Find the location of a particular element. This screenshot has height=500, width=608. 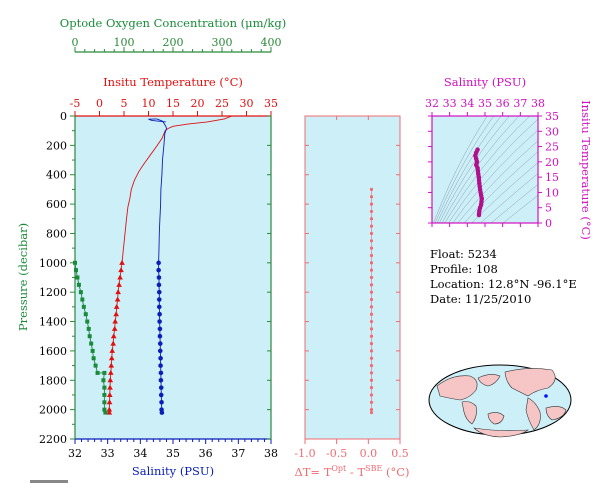

delta-frame is located at coordinates (352, 277).